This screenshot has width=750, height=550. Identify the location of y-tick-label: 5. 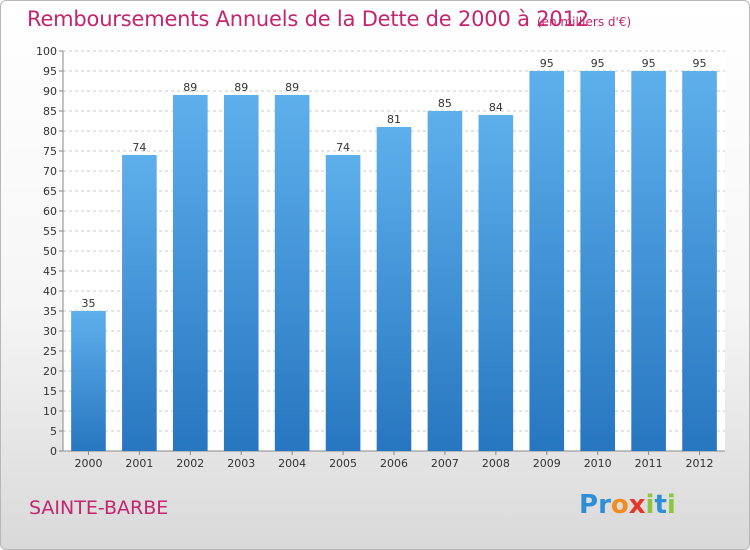
(53, 431).